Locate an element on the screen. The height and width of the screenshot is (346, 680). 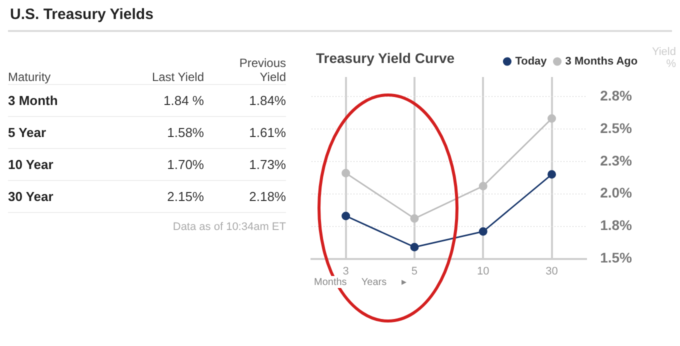
x-tick-label: 3 is located at coordinates (345, 271).